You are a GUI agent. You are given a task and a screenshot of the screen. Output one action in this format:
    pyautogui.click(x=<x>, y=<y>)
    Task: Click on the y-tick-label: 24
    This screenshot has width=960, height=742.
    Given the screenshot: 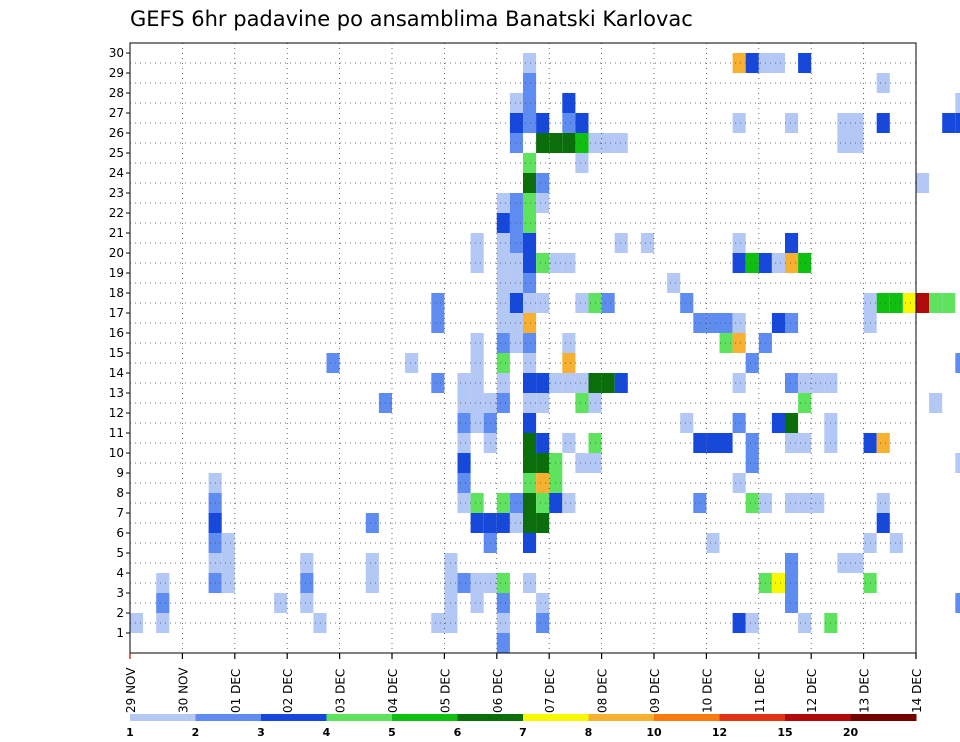 What is the action you would take?
    pyautogui.click(x=116, y=173)
    